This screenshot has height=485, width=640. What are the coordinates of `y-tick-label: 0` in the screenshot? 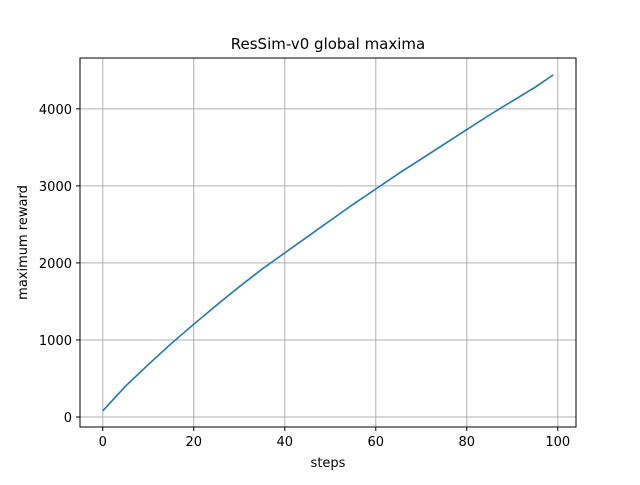 It's located at (68, 418).